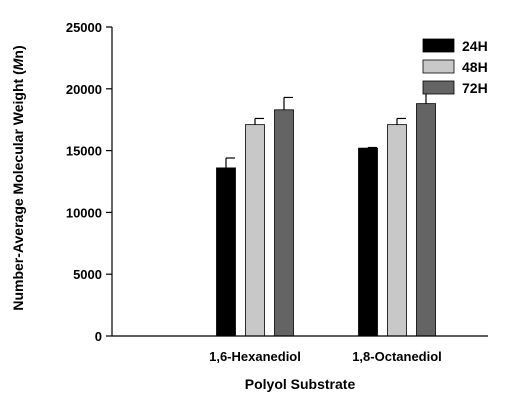 The width and height of the screenshot is (527, 404). I want to click on y-tick-label: 15000, so click(84, 151).